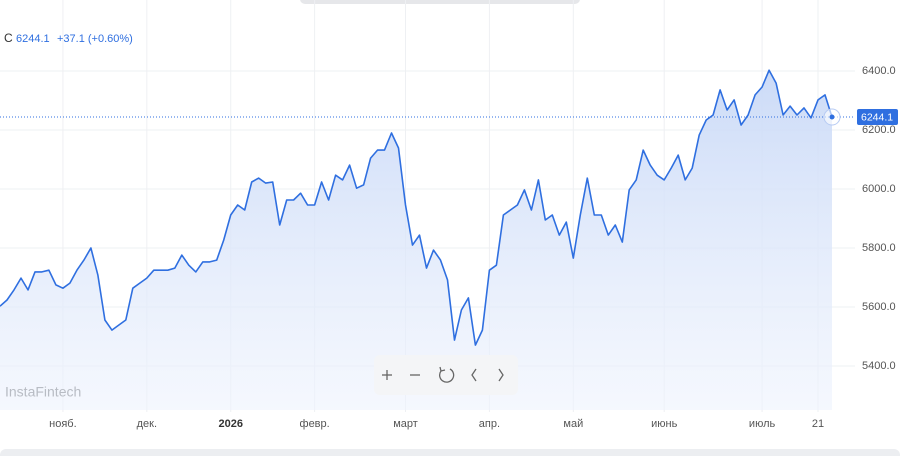  I want to click on toolbar-bg, so click(446, 375).